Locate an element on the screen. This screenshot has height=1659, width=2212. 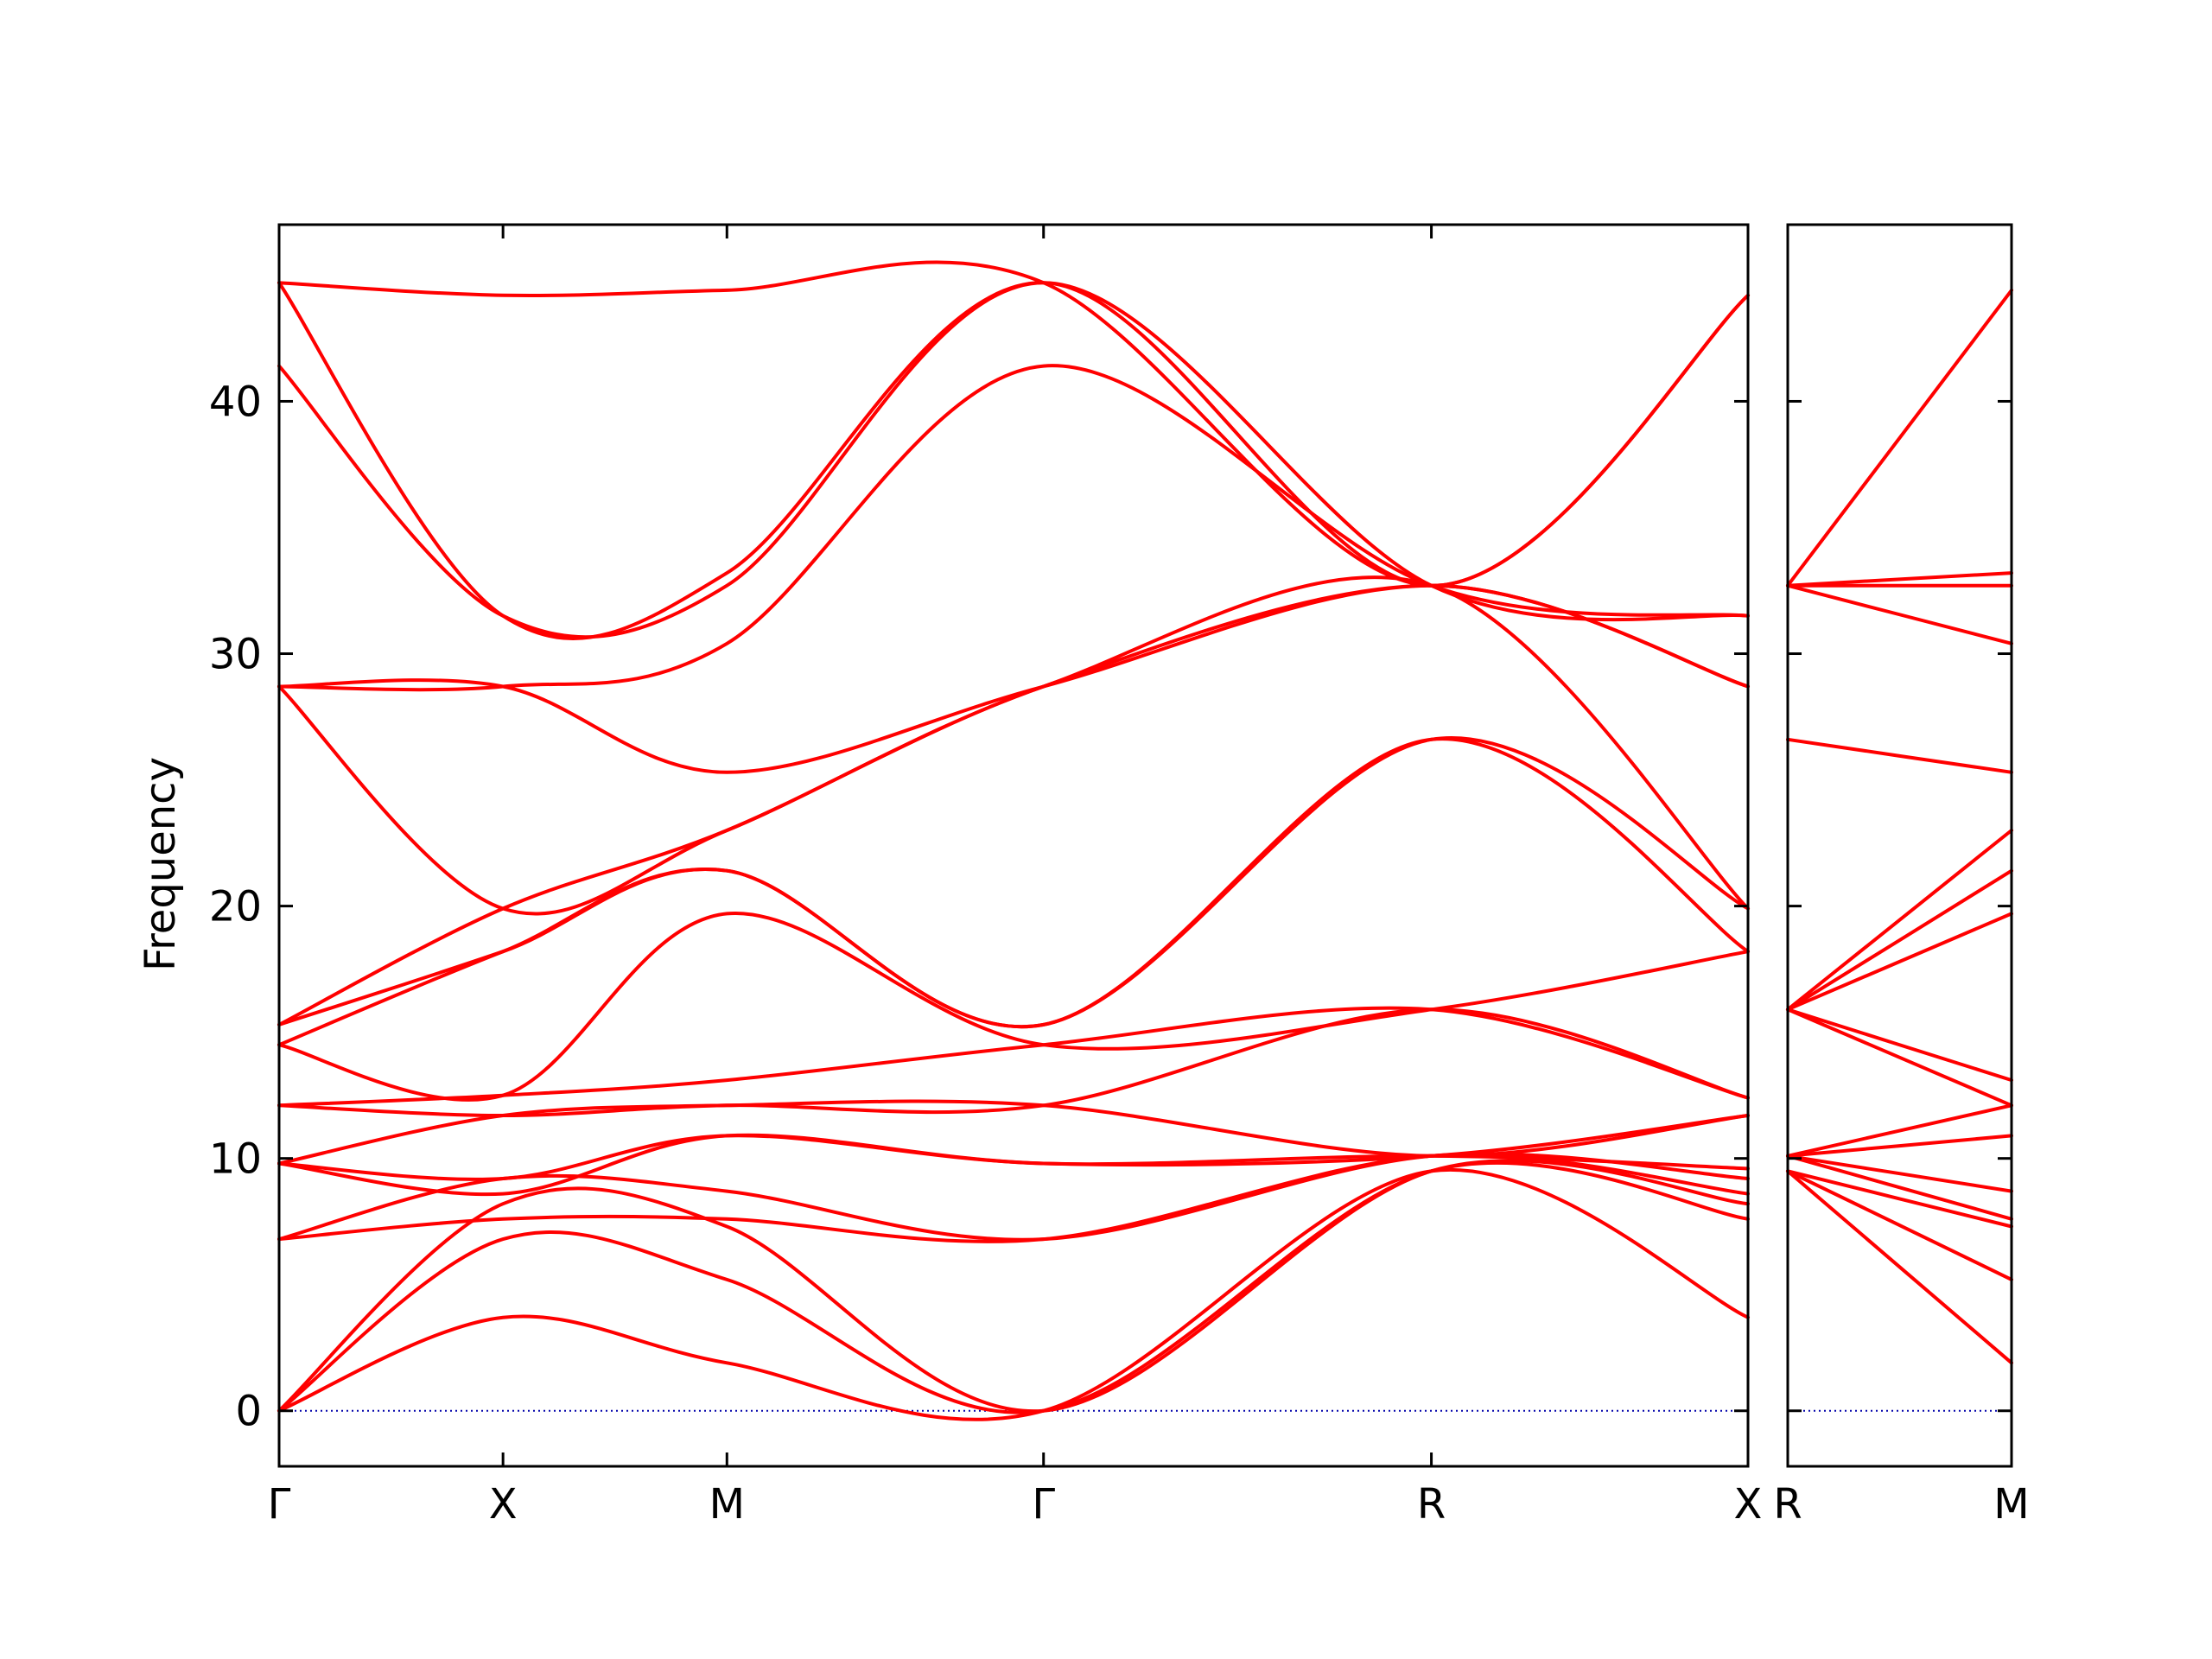
y-tick-label: 30 is located at coordinates (235, 655).